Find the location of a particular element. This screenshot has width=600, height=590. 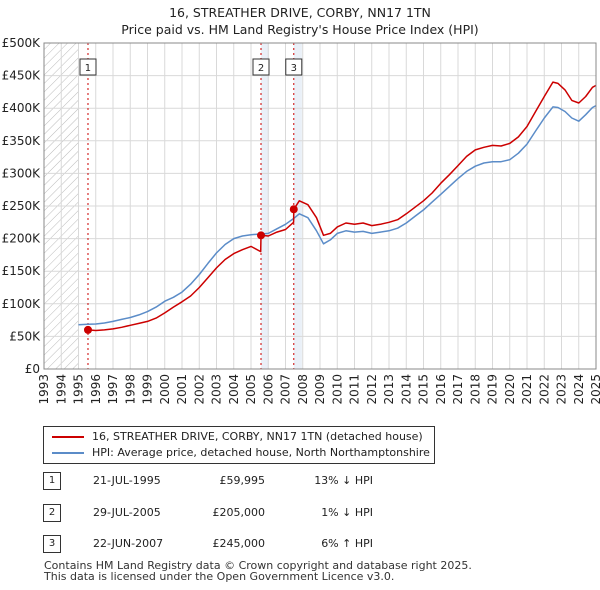

x-tick-label: 2022 is located at coordinates (544, 389).